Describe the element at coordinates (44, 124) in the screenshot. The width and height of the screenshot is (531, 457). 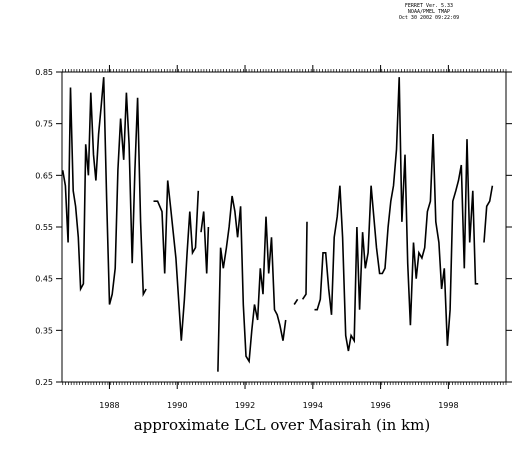
I see `y-tick-label: 0.75` at that location.